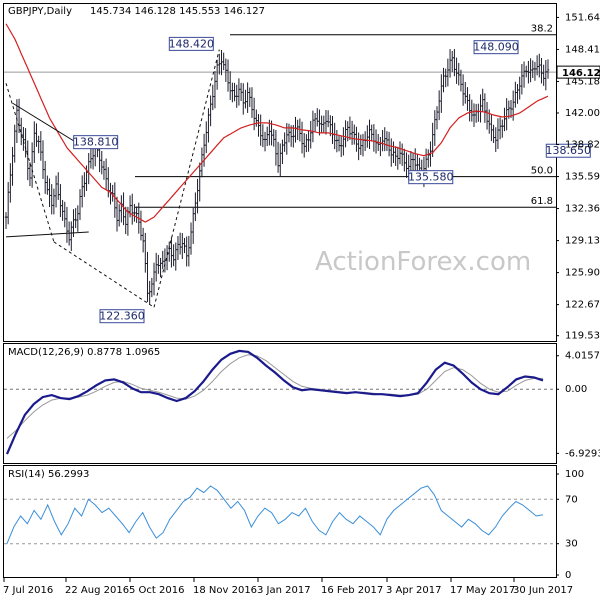 Image resolution: width=600 pixels, height=600 pixels. I want to click on fib-level-label: 61.8, so click(542, 201).